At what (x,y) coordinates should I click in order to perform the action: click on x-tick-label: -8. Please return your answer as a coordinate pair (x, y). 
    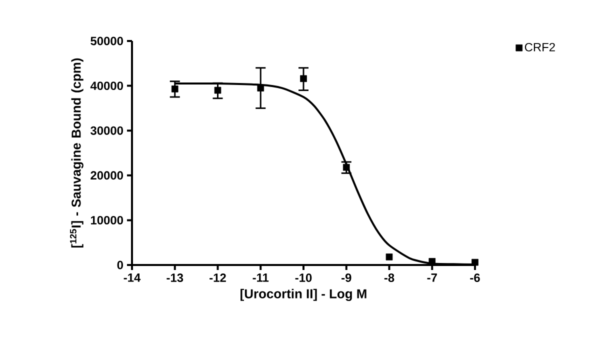
    Looking at the image, I should click on (389, 278).